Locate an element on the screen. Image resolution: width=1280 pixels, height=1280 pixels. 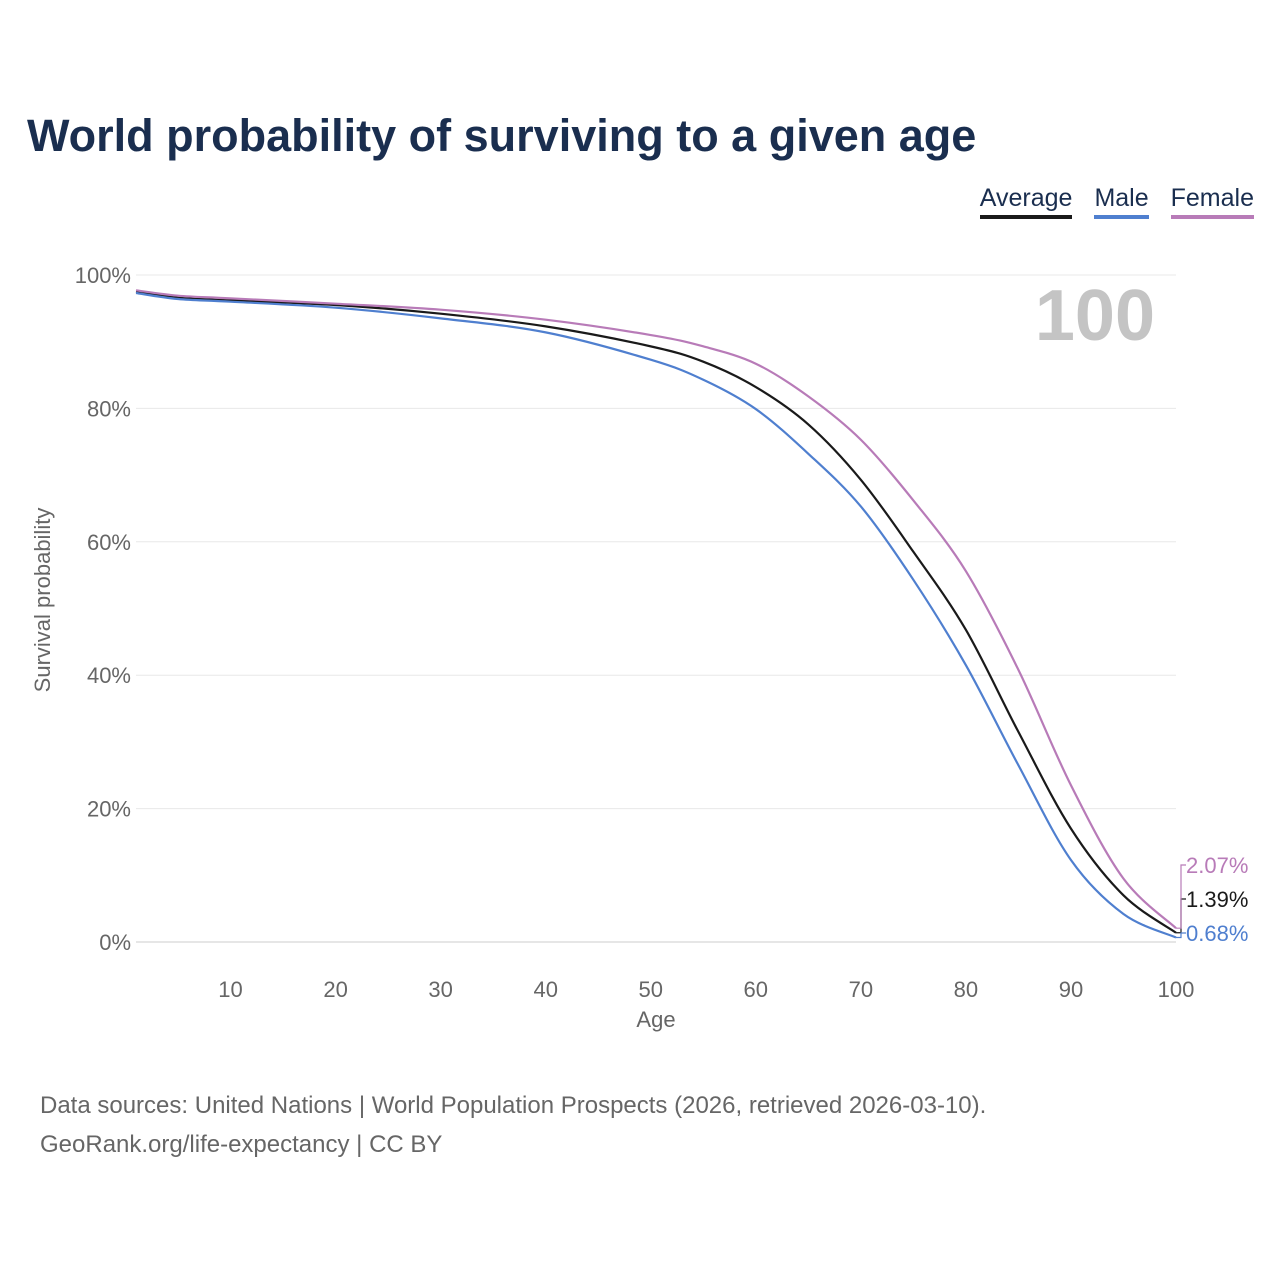
x-tick-label: 90 is located at coordinates (1071, 989).